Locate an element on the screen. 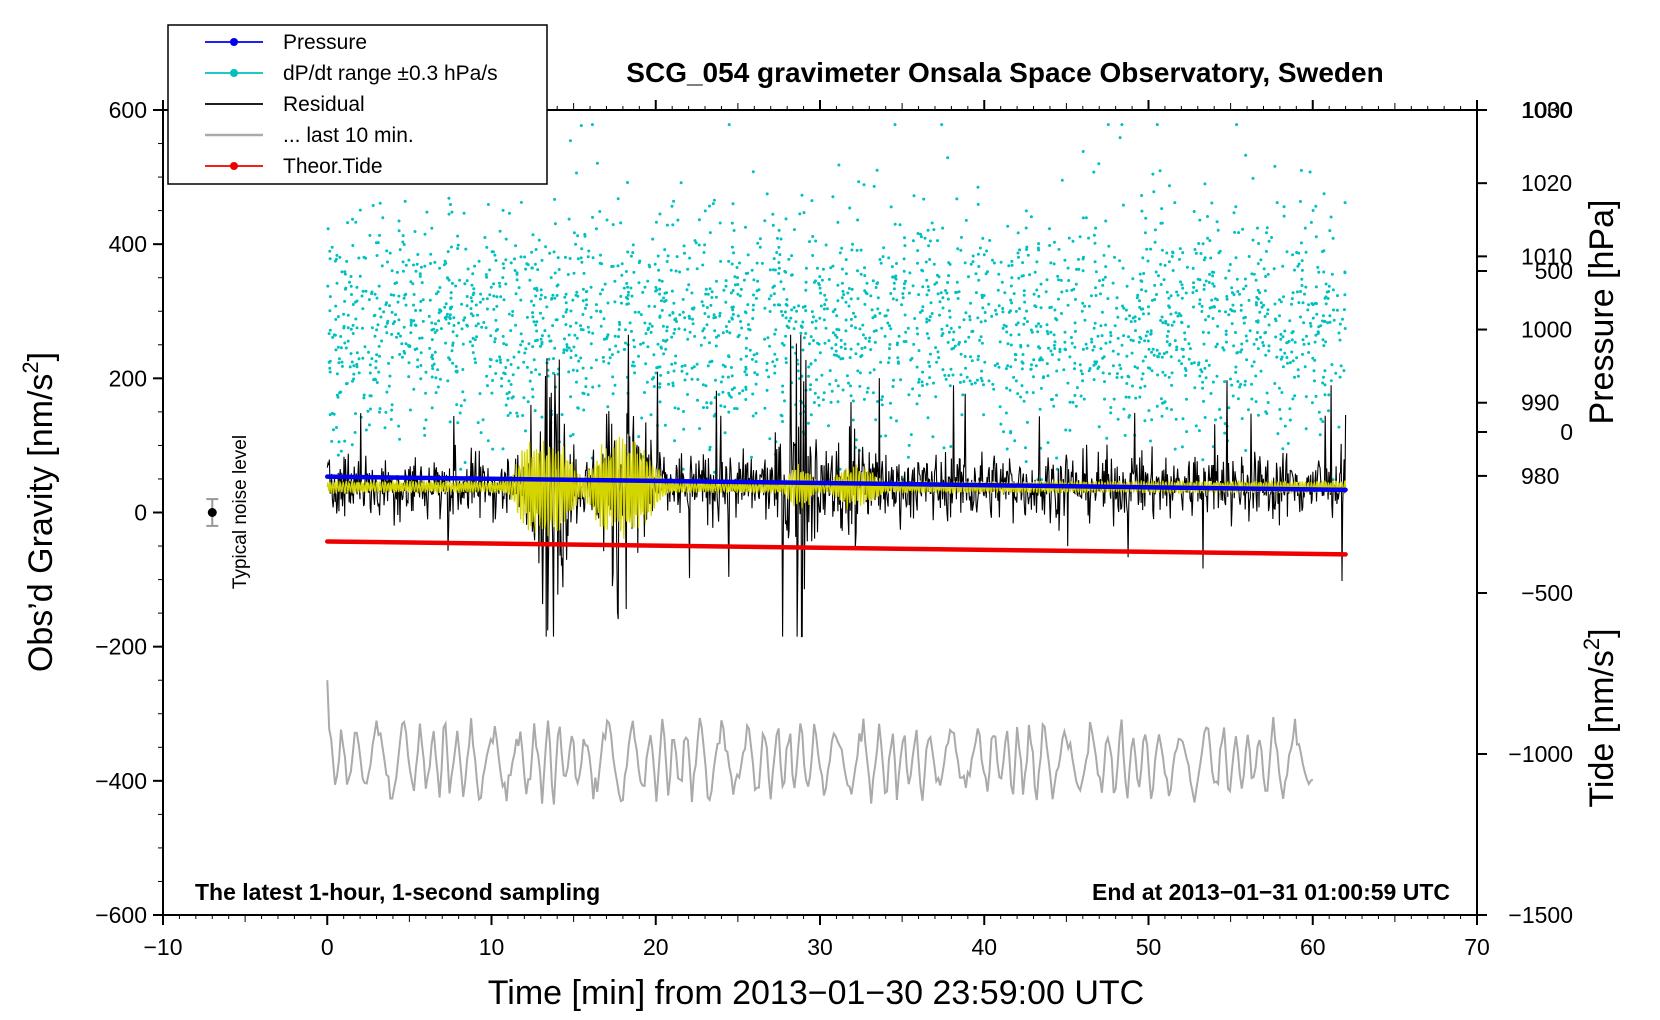 This screenshot has width=1660, height=1020. legend-label-tide: Theor.Tide is located at coordinates (333, 166).